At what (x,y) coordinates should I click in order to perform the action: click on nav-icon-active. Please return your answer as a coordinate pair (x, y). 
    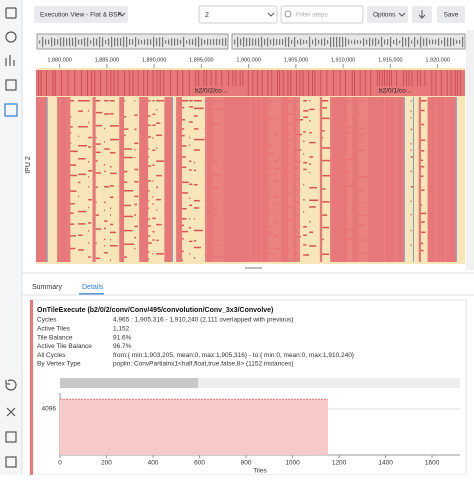
    Looking at the image, I should click on (11, 110).